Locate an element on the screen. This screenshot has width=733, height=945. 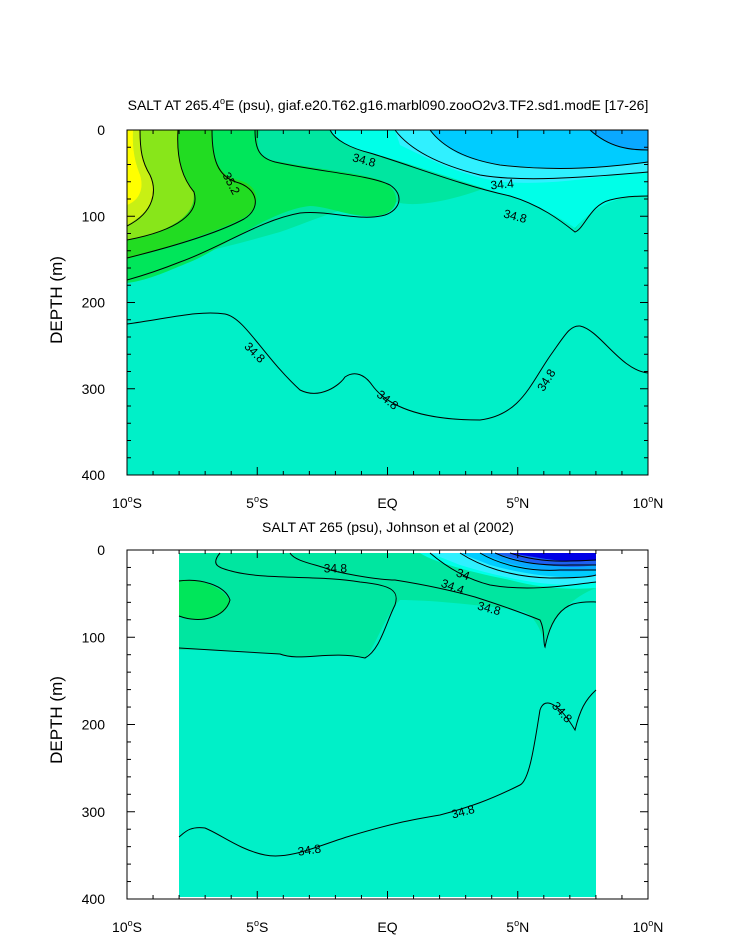
contour-label-text: 34 is located at coordinates (463, 575).